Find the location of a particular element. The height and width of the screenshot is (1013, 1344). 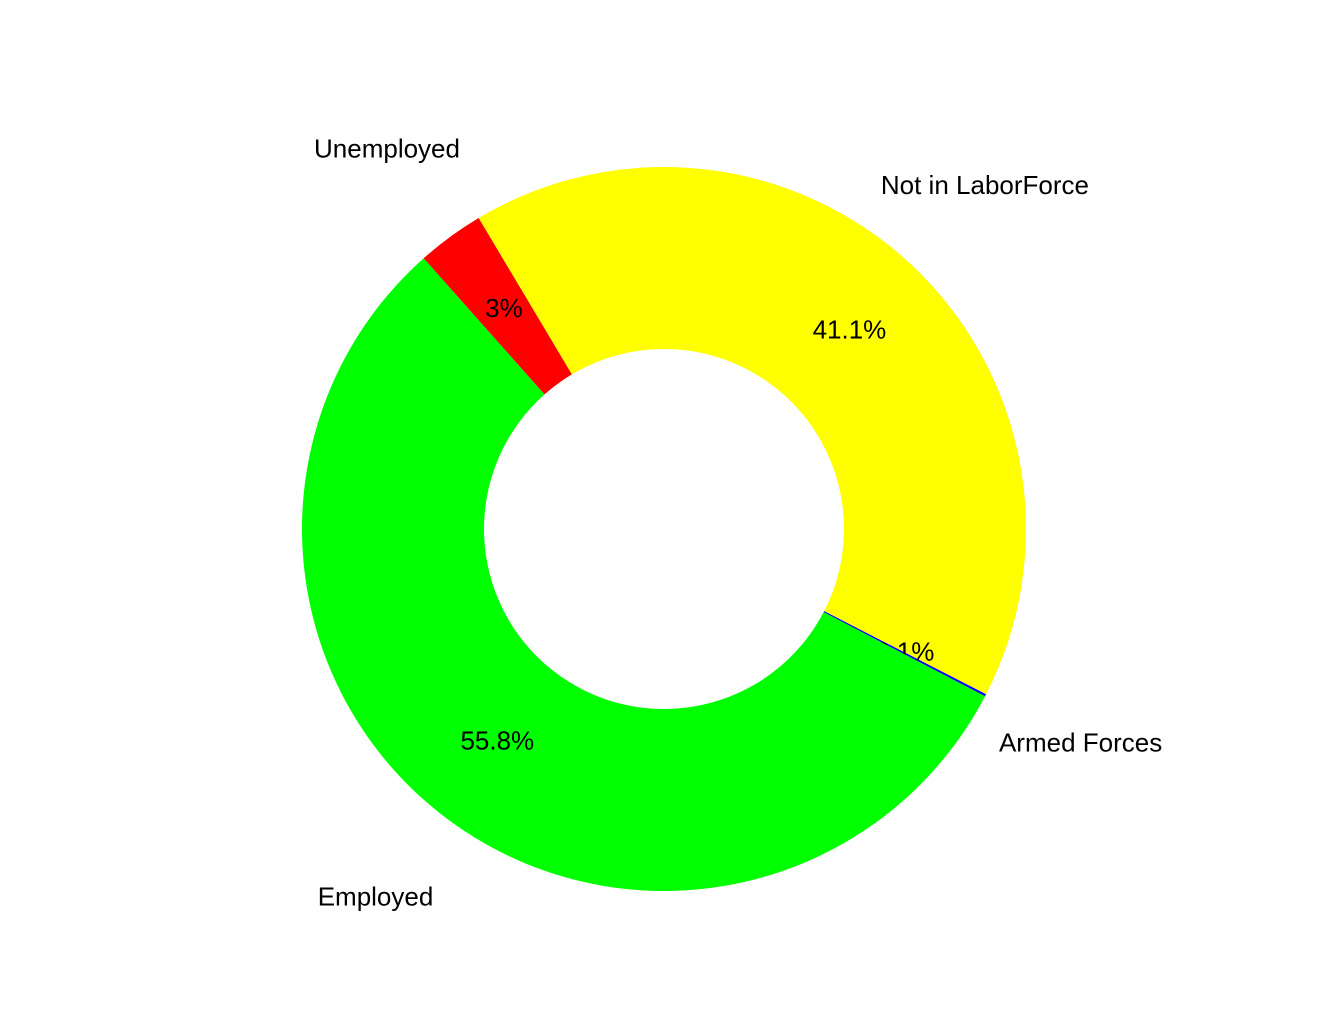

value-label: 41.1% is located at coordinates (850, 329).